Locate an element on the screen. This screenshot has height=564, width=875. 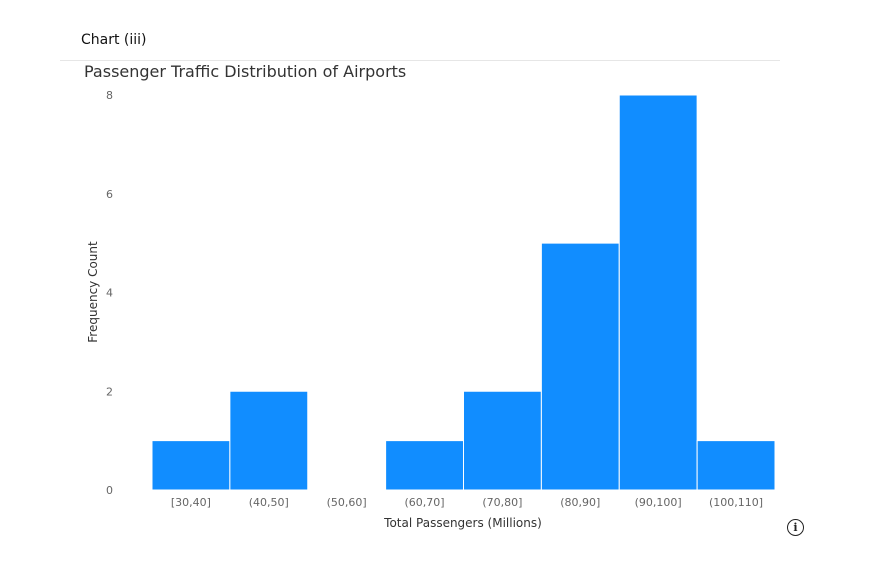
y-tick-label: 0 is located at coordinates (109, 490).